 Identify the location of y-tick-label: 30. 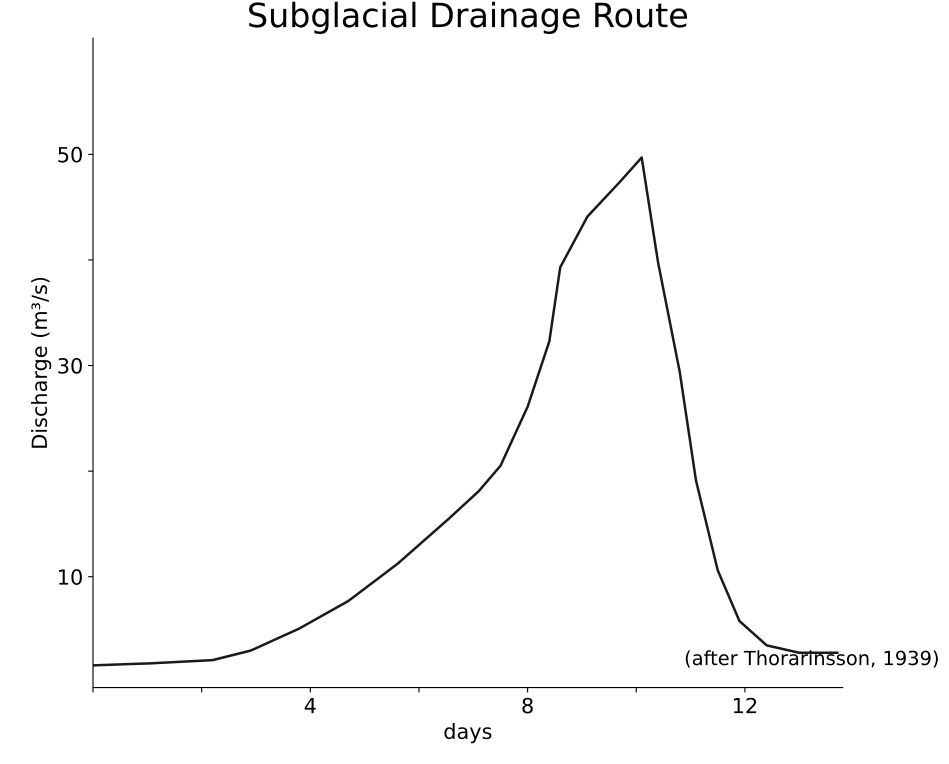
(70, 366).